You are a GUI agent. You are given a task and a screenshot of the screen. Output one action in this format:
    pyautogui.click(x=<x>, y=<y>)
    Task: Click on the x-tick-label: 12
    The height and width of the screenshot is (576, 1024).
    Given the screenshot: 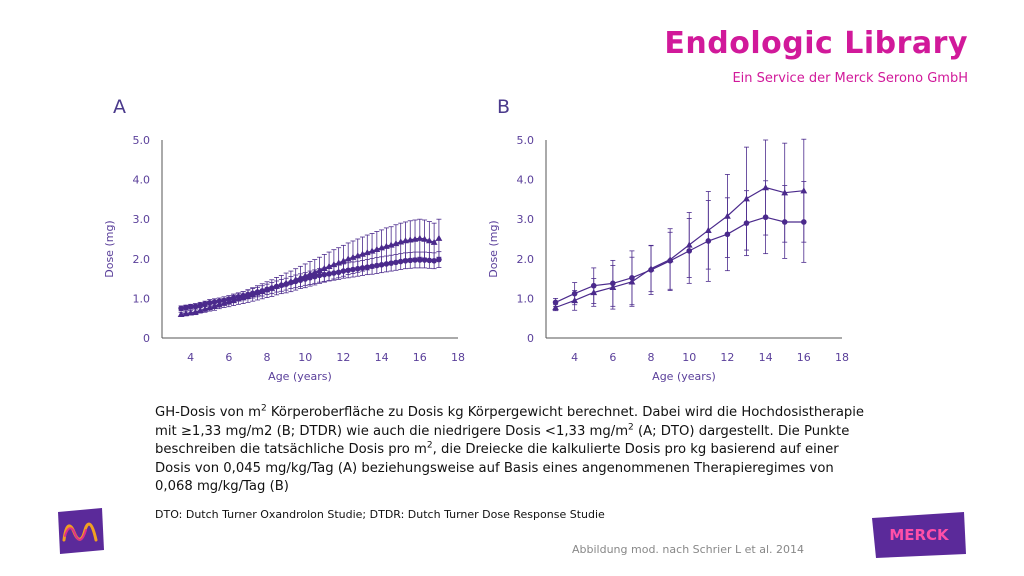 What is the action you would take?
    pyautogui.click(x=727, y=357)
    